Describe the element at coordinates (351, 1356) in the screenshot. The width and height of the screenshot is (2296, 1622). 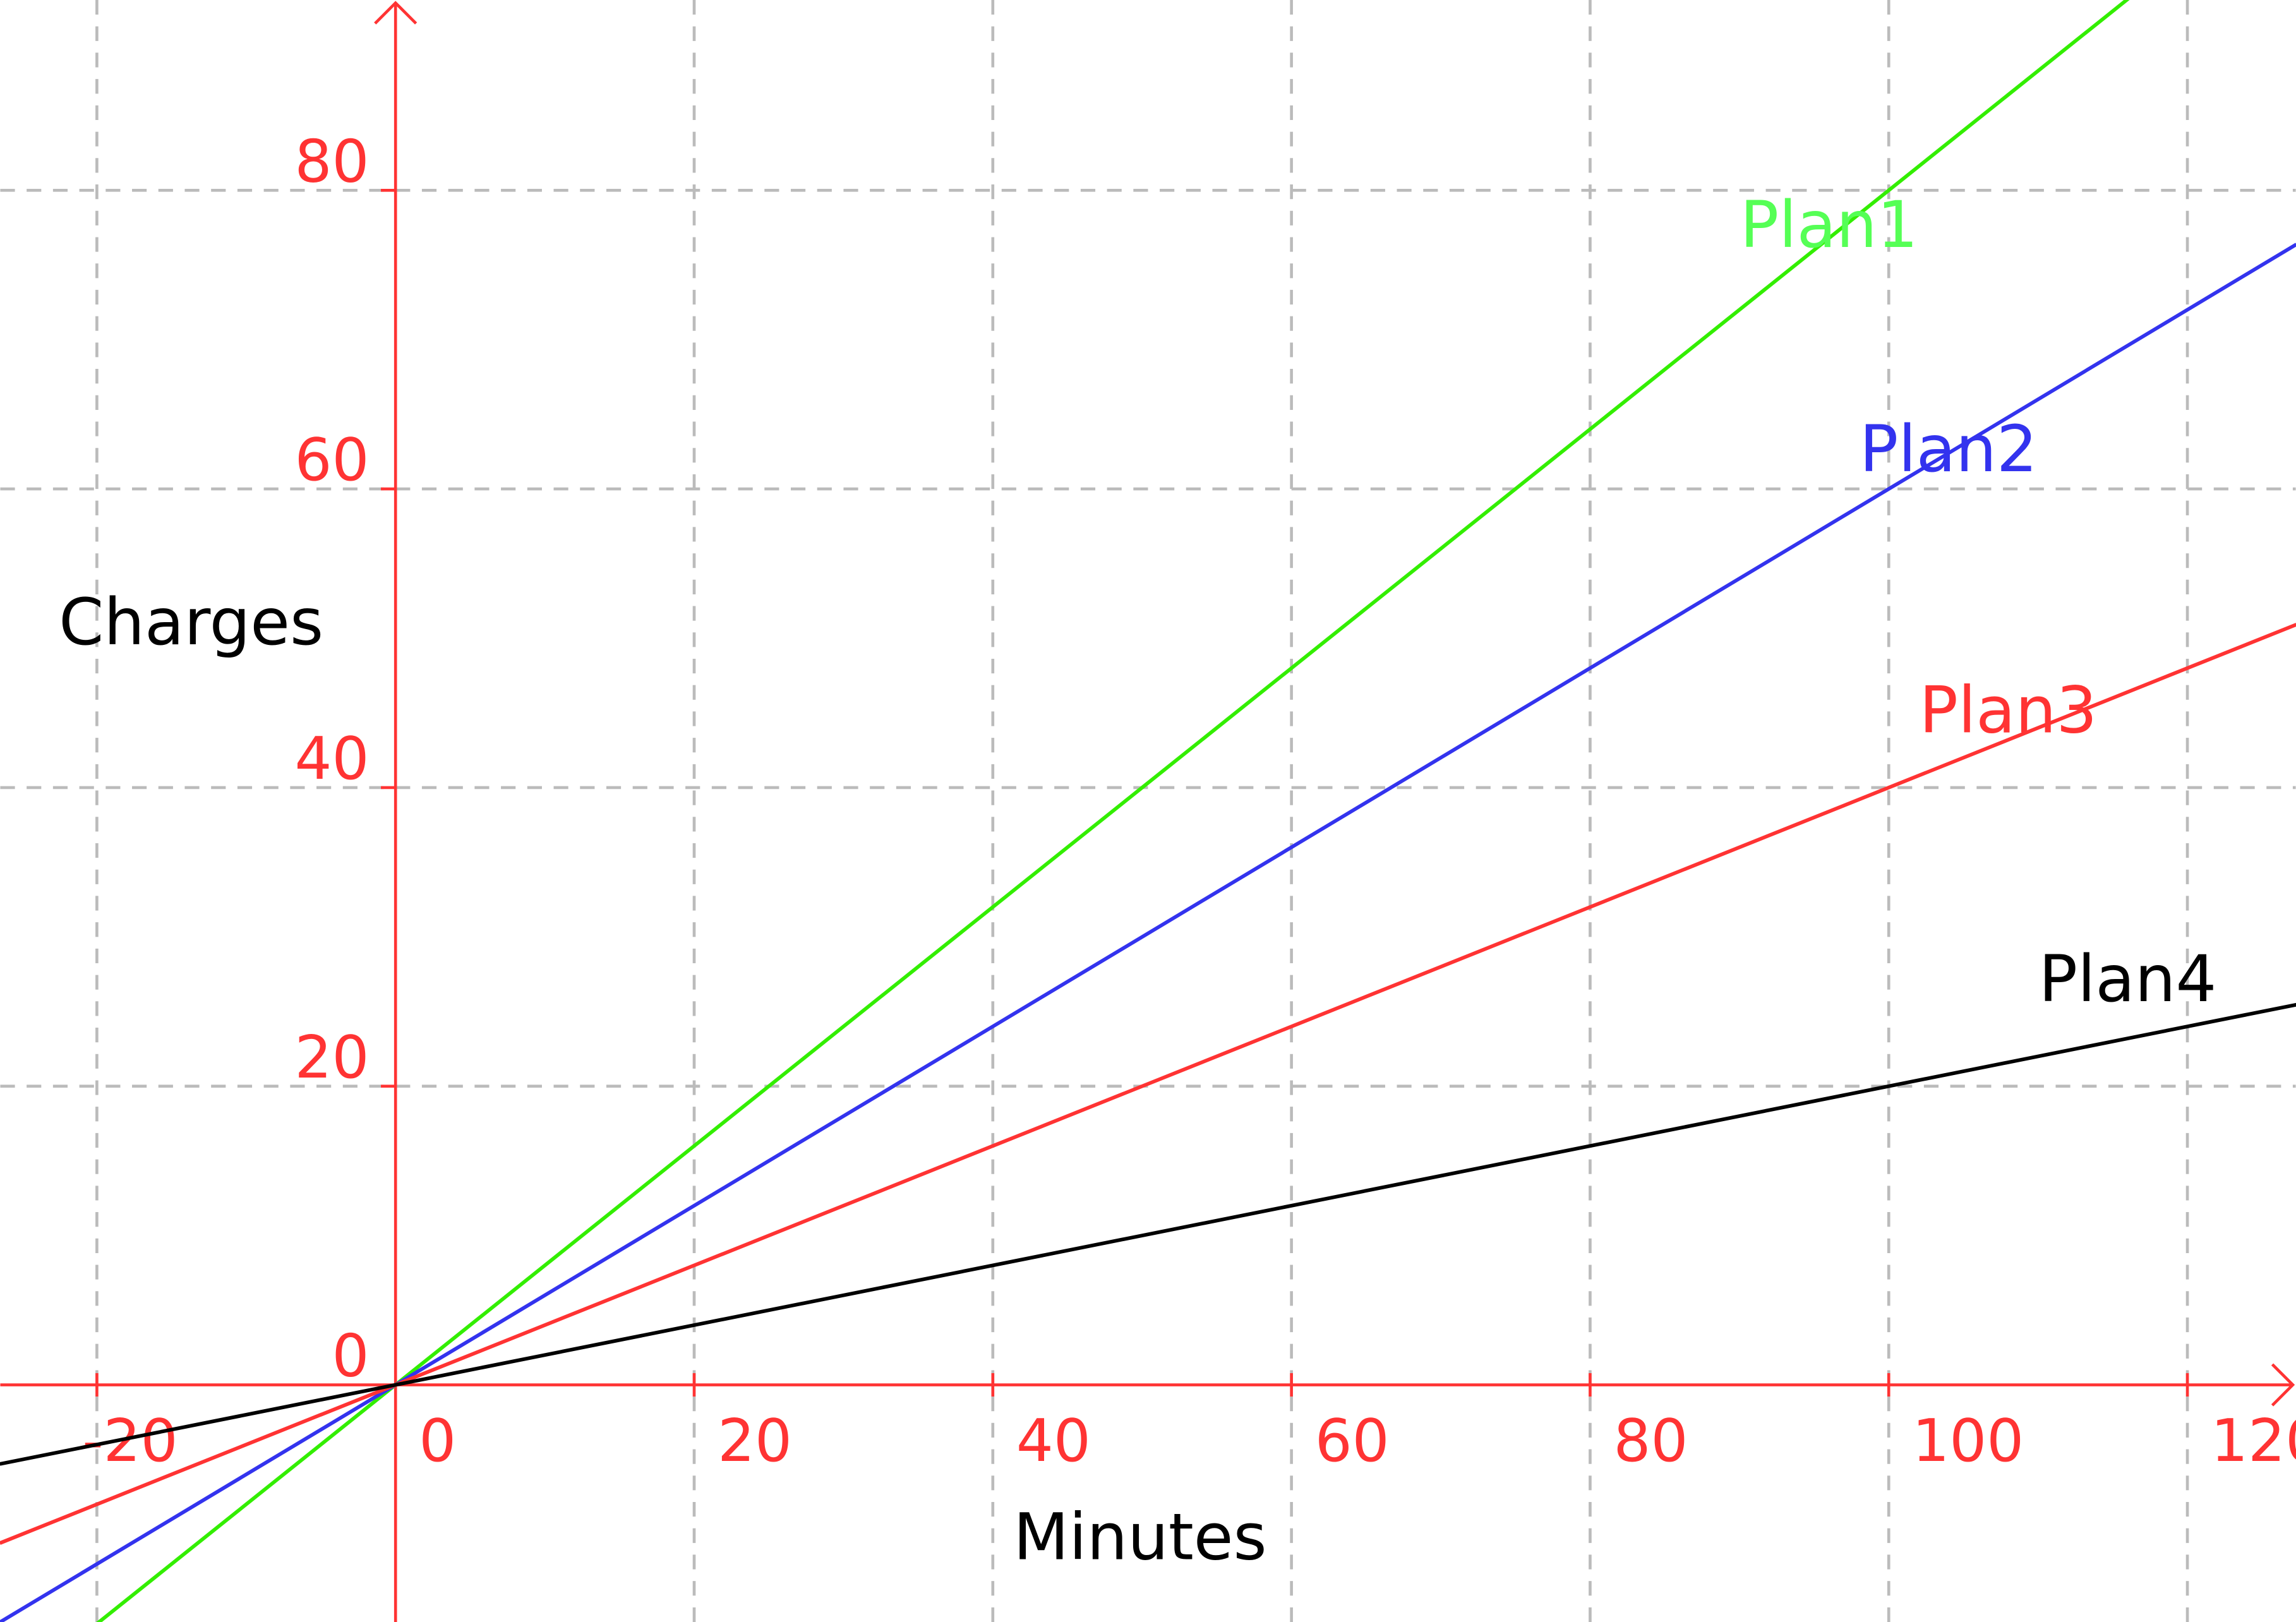
I see `y-tick-label: 0` at that location.